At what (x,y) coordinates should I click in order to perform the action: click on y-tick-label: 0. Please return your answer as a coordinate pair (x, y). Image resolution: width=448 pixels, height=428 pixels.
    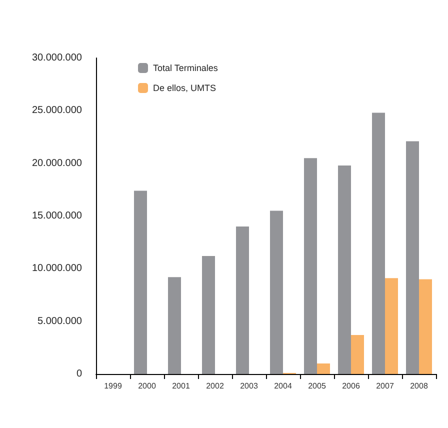
    Looking at the image, I should click on (79, 374).